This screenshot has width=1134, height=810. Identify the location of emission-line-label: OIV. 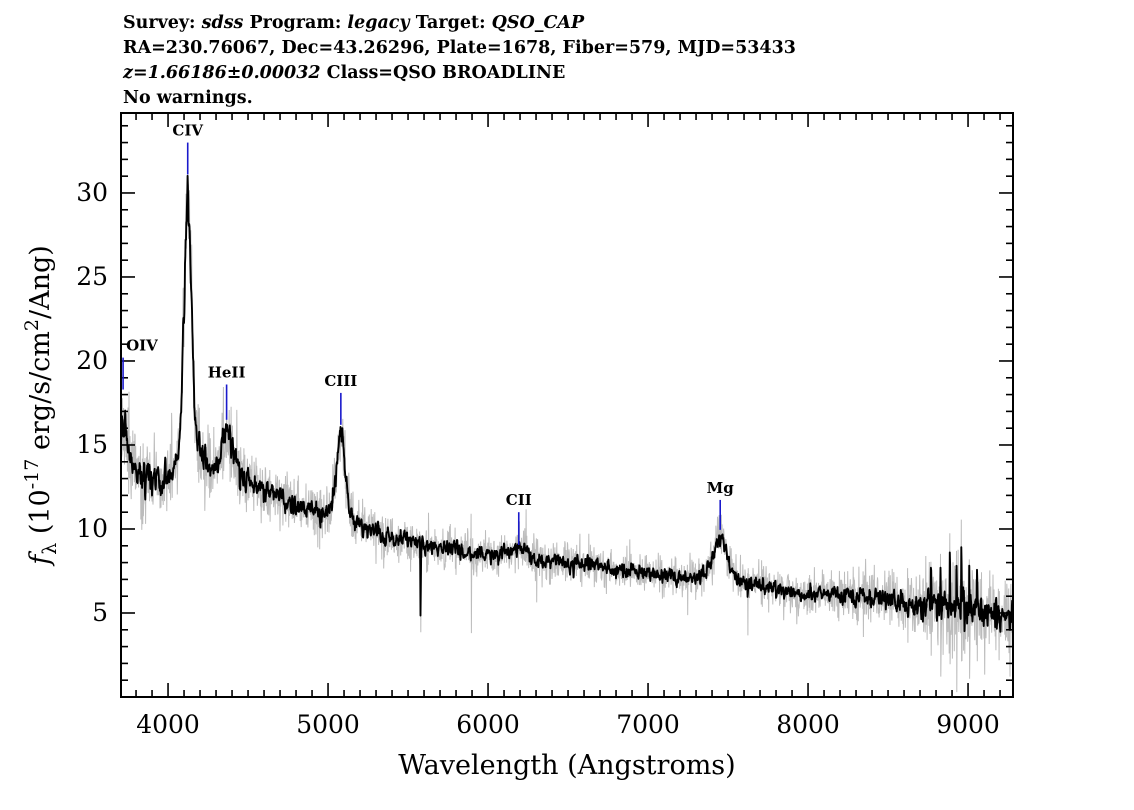
(142, 346).